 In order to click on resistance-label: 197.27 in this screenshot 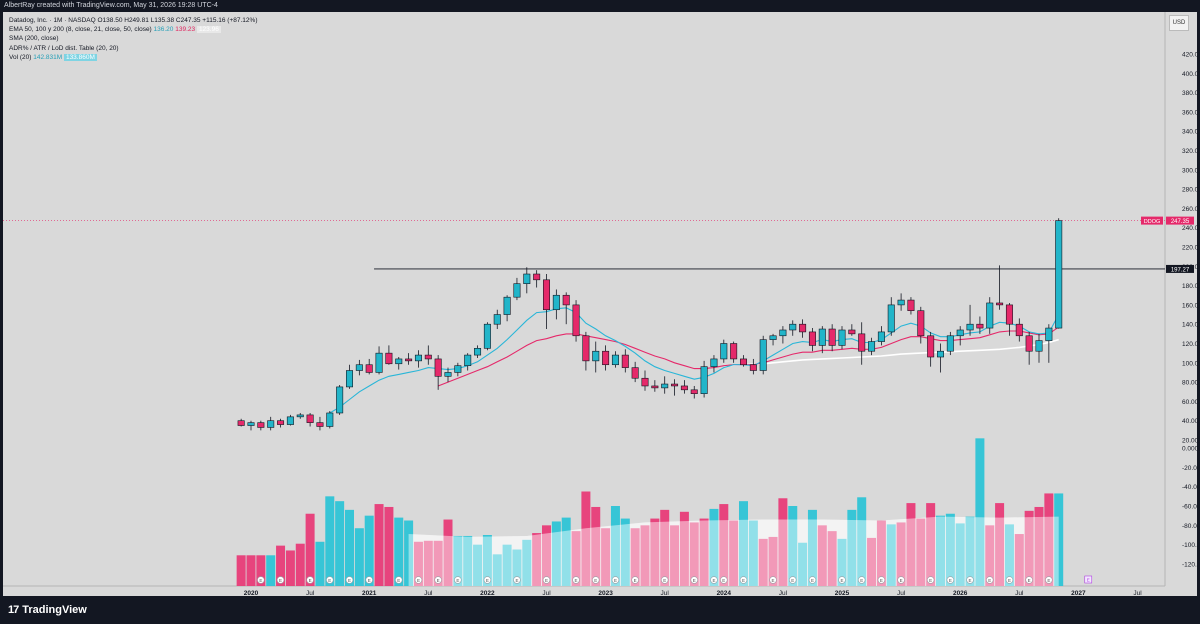, I will do `click(1180, 270)`.